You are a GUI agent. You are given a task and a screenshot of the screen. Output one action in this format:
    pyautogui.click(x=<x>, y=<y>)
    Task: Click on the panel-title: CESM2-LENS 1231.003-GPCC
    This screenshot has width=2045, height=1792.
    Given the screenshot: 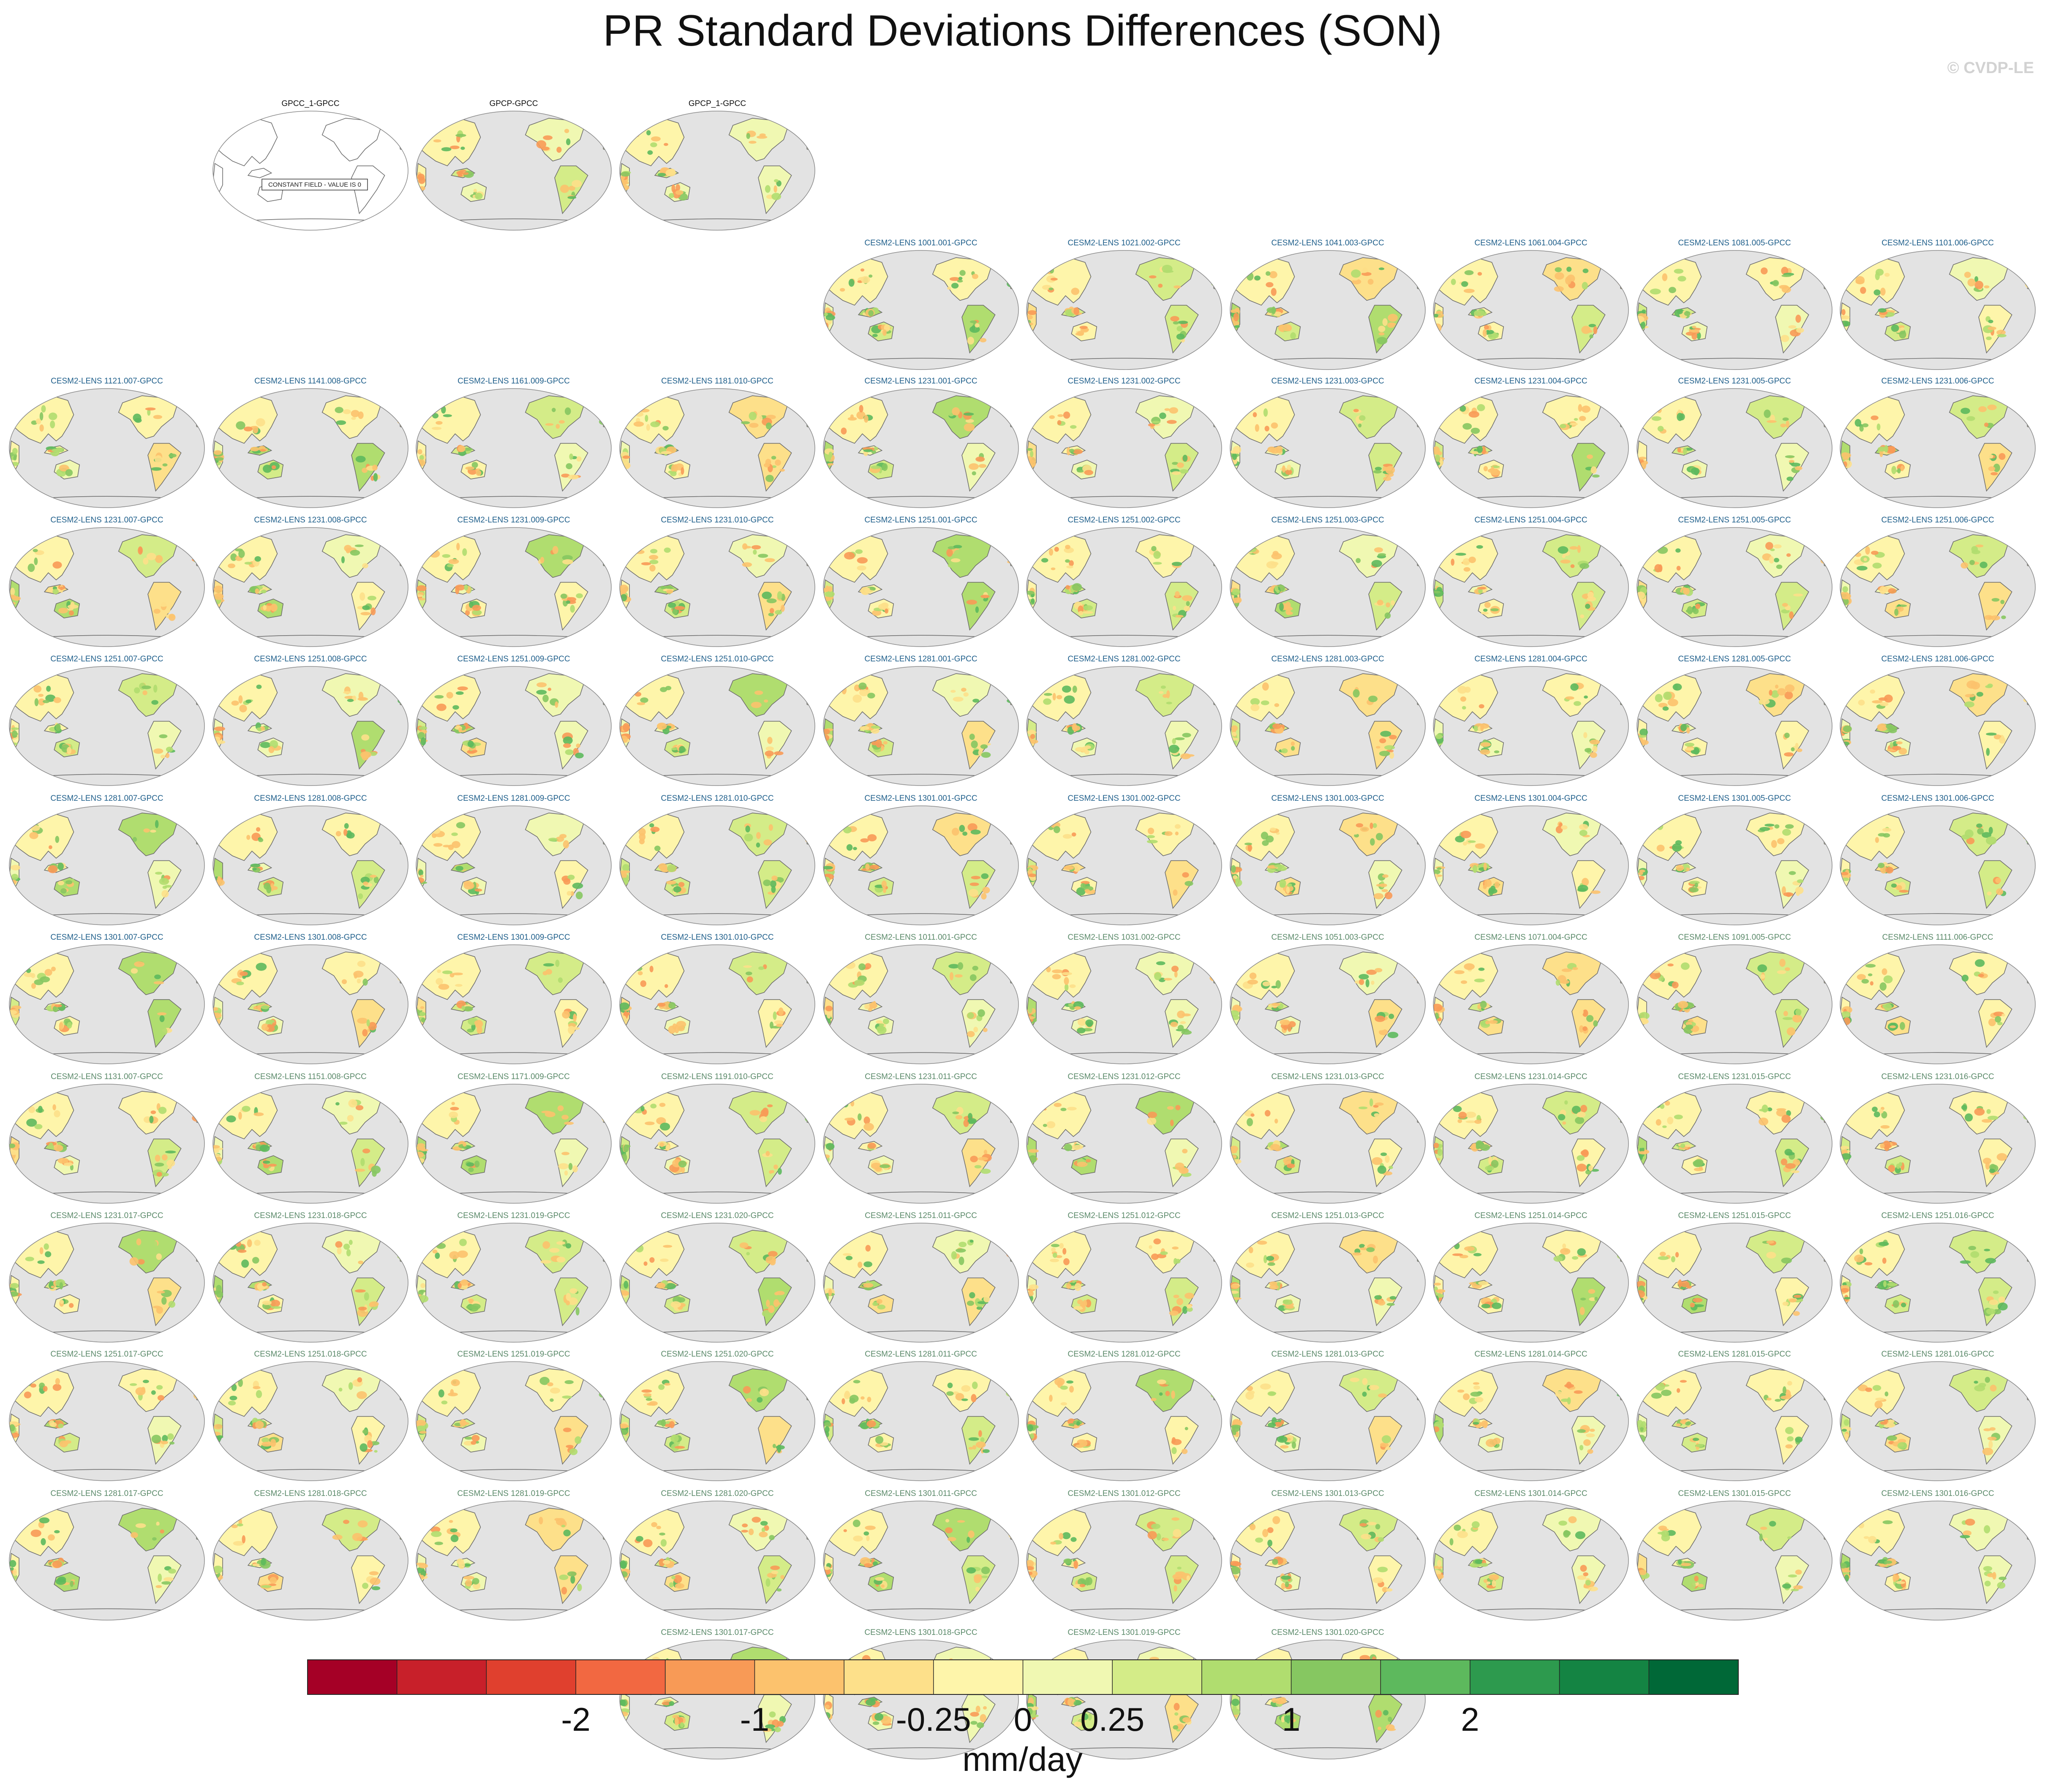 What is the action you would take?
    pyautogui.click(x=1327, y=381)
    